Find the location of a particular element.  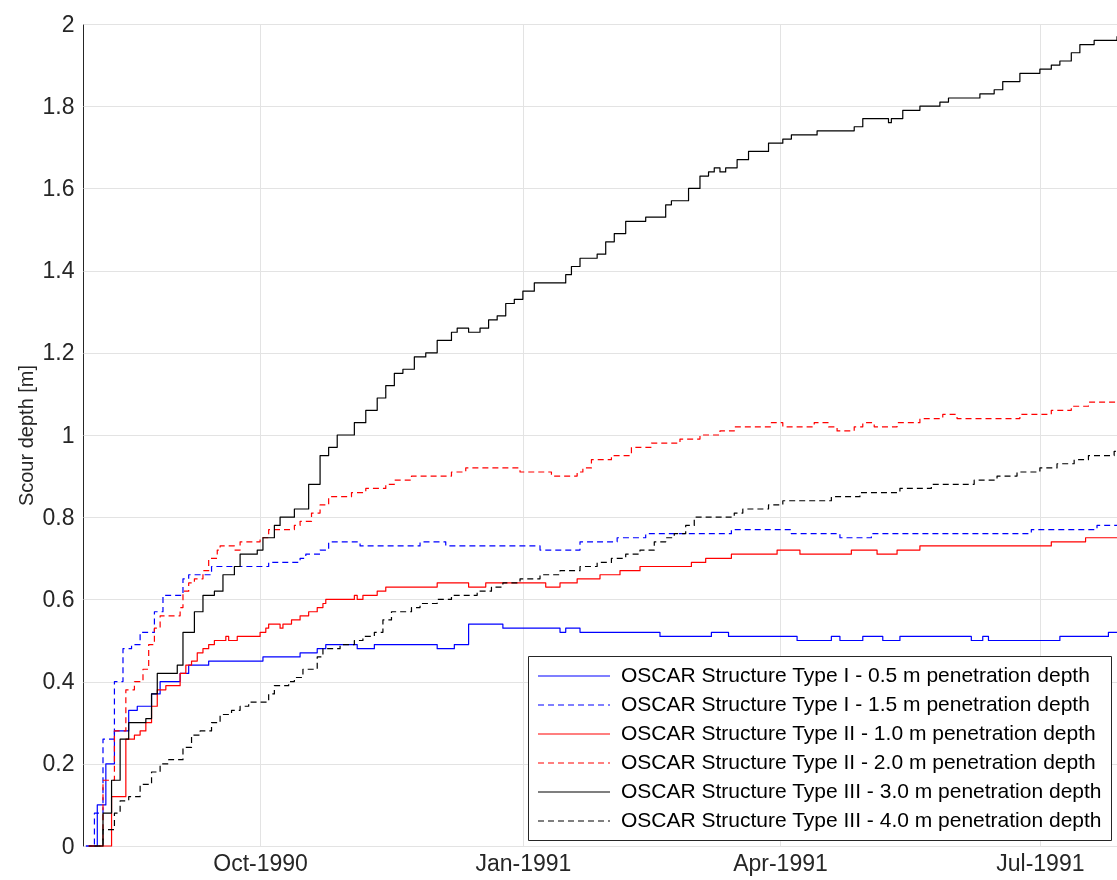

x-tick-label: Oct-1990 is located at coordinates (260, 862).